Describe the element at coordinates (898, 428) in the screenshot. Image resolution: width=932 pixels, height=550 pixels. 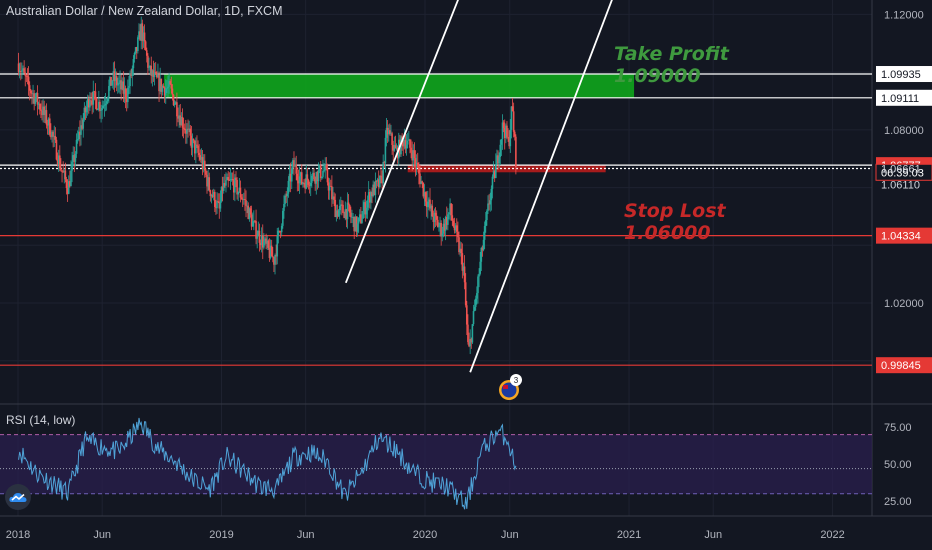
I see `rsi-tick: 75.00` at that location.